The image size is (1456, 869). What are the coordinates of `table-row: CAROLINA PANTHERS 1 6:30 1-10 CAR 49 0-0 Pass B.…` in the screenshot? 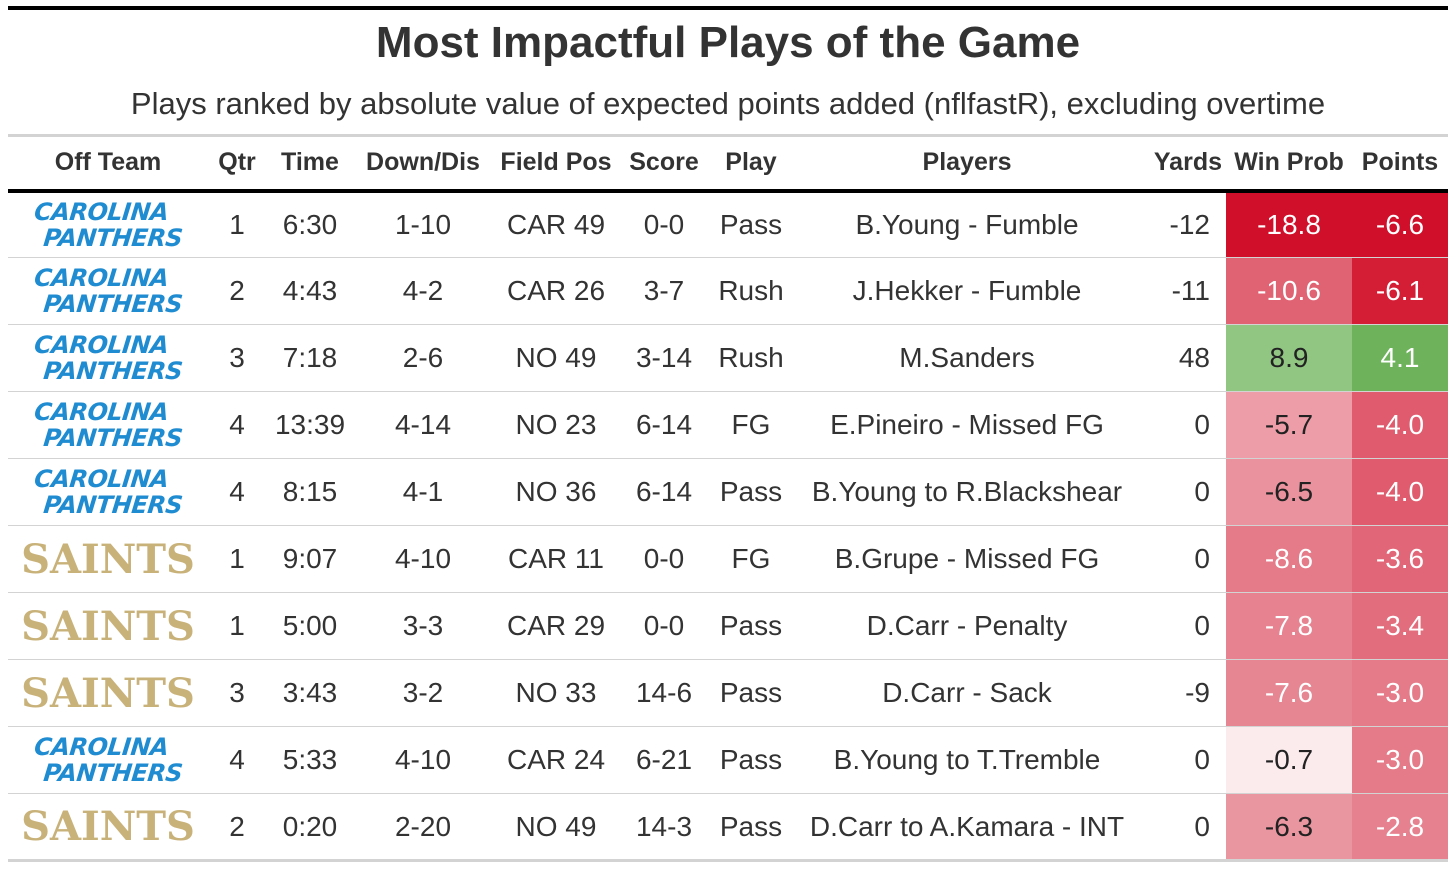 It's located at (728, 224).